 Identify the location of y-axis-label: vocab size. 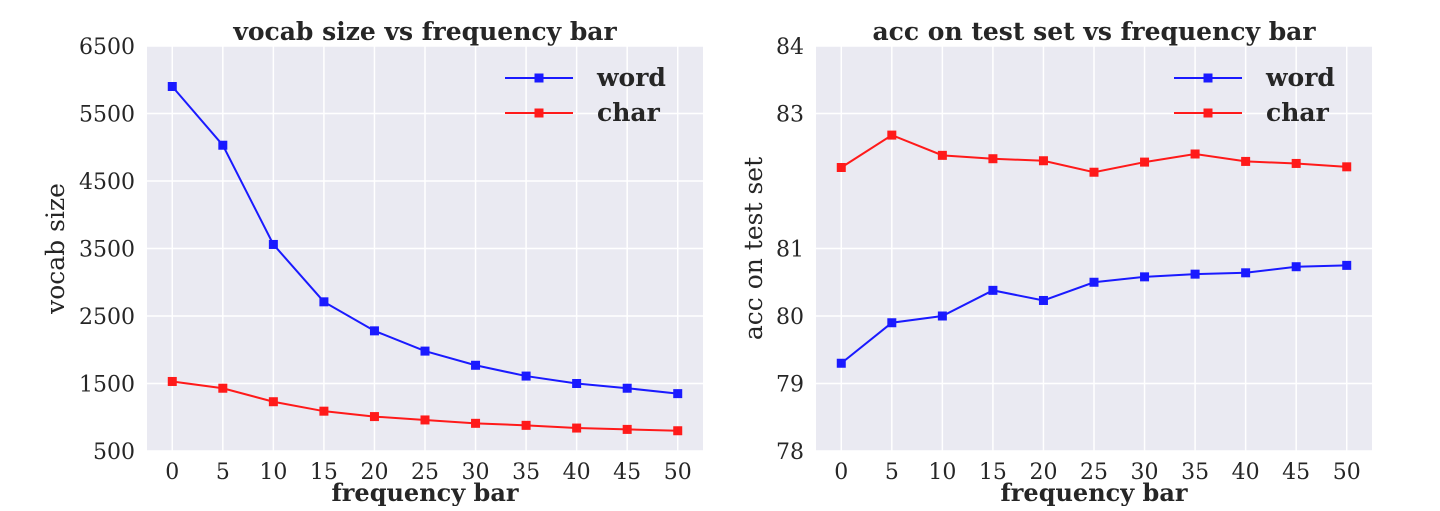
(55, 249).